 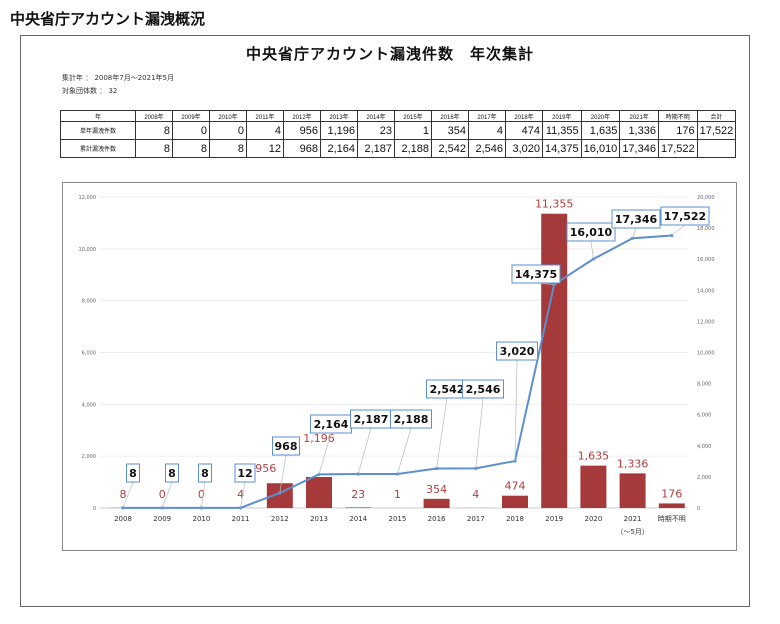 I want to click on page-title: 中央省庁アカウント漏洩概況, so click(x=108, y=19).